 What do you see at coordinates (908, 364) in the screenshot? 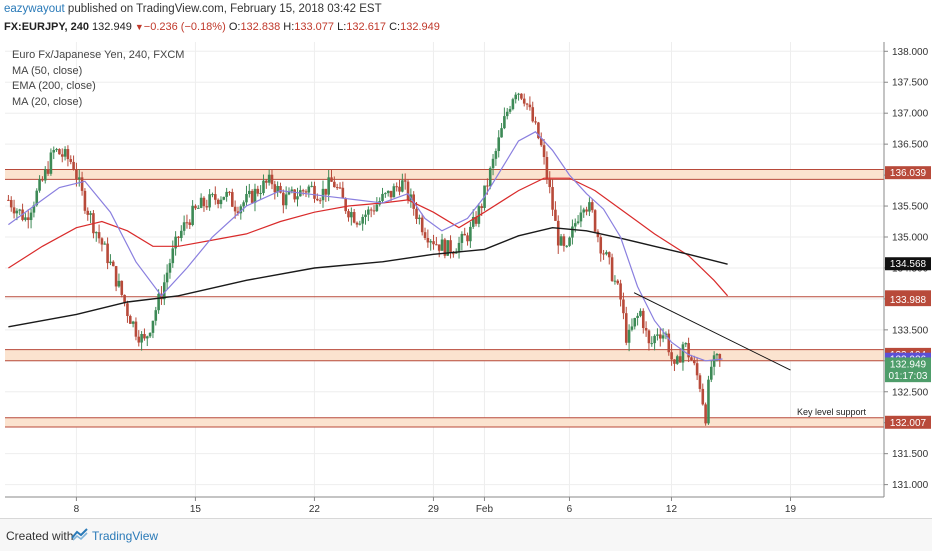
I see `price-tag-label: 132.949` at bounding box center [908, 364].